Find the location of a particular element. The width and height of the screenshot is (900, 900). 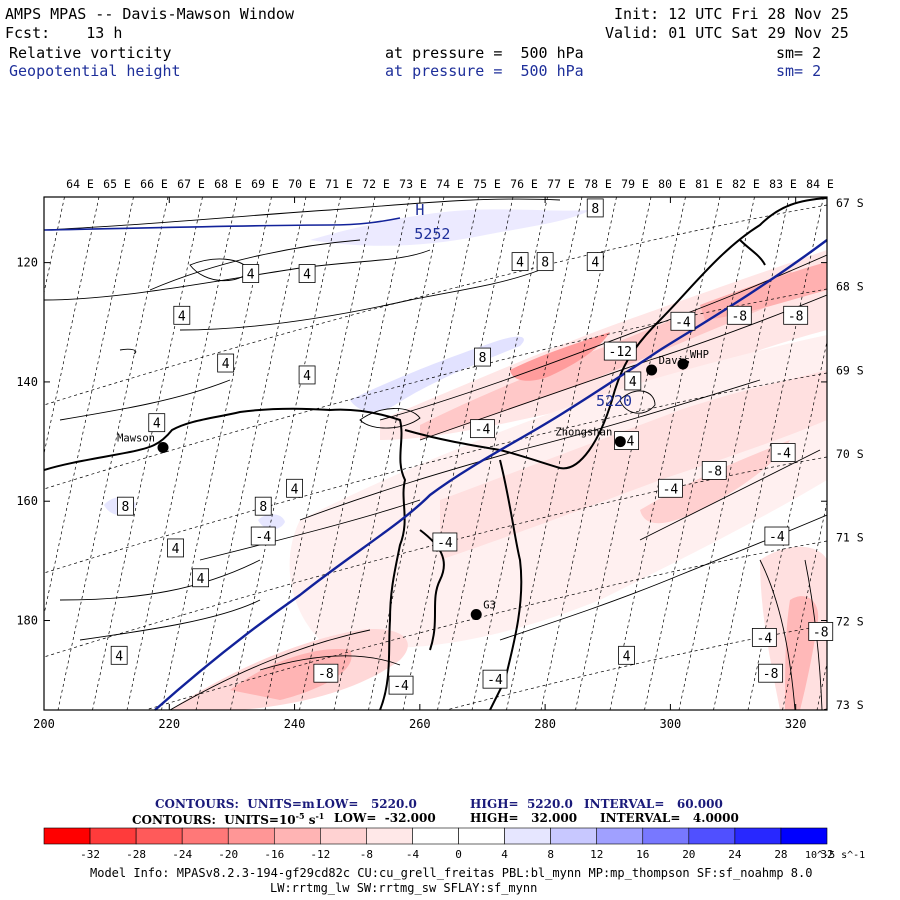

field1-name: Relative vorticity is located at coordinates (90, 53).